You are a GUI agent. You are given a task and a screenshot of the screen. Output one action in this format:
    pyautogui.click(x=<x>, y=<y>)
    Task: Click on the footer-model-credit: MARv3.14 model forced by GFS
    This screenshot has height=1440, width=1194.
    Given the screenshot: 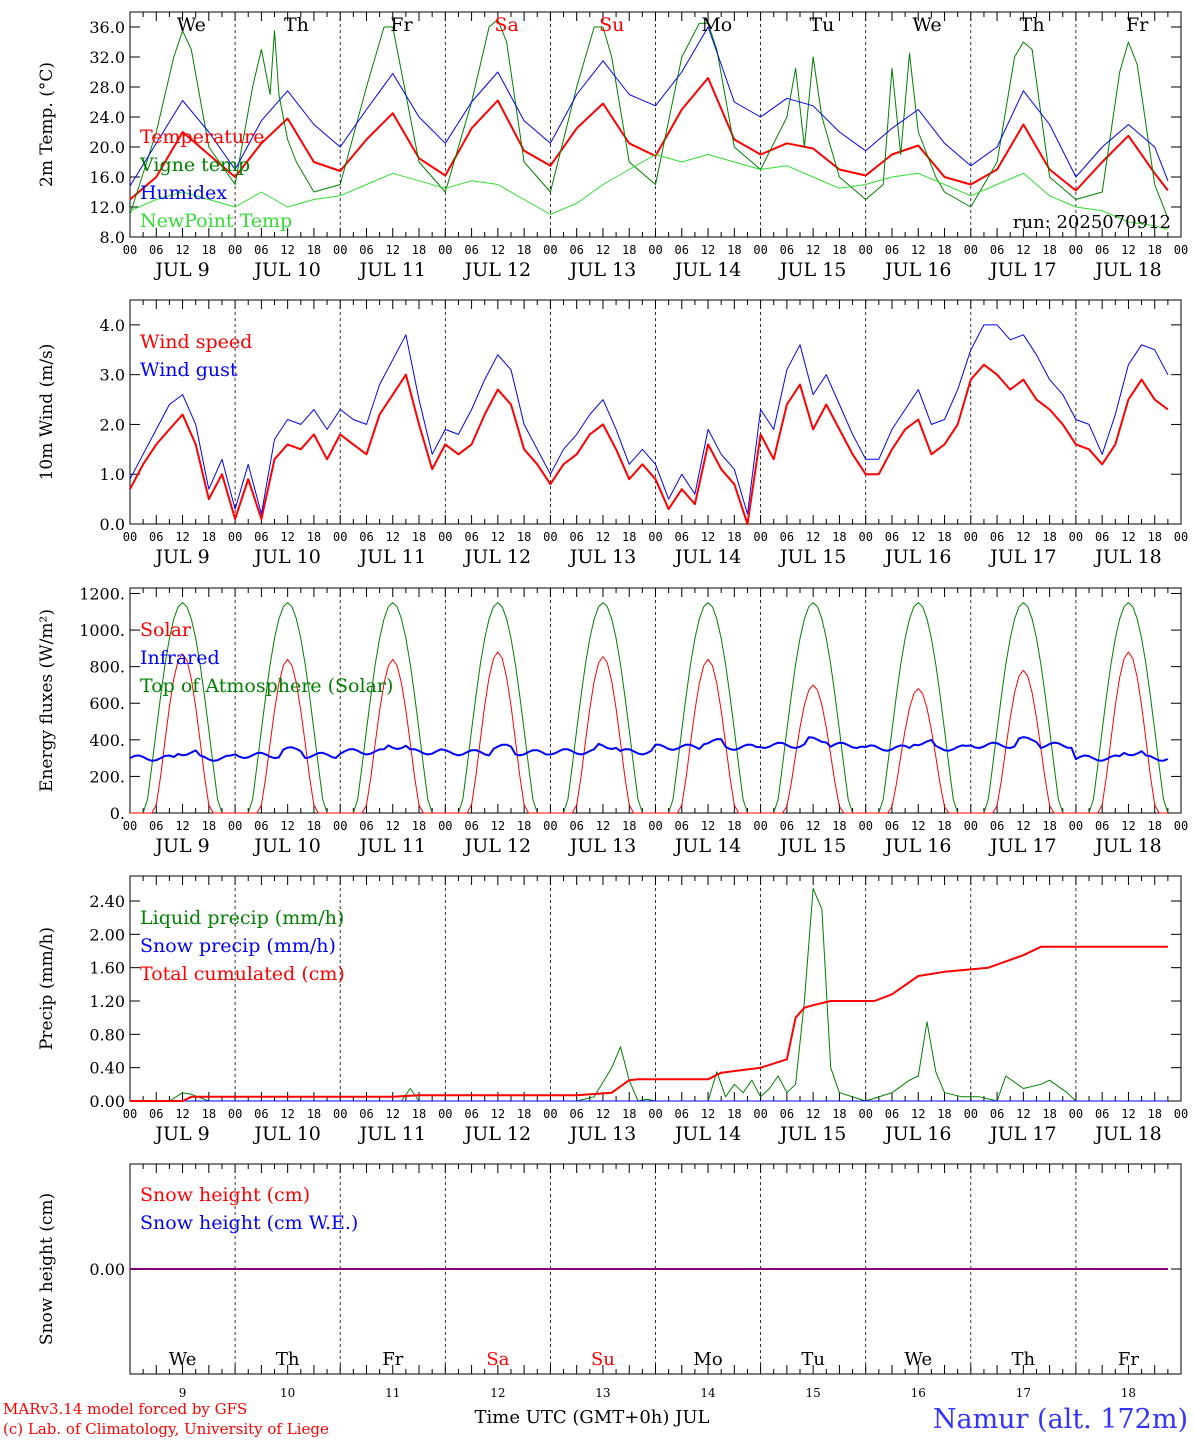 What is the action you would take?
    pyautogui.click(x=125, y=1409)
    